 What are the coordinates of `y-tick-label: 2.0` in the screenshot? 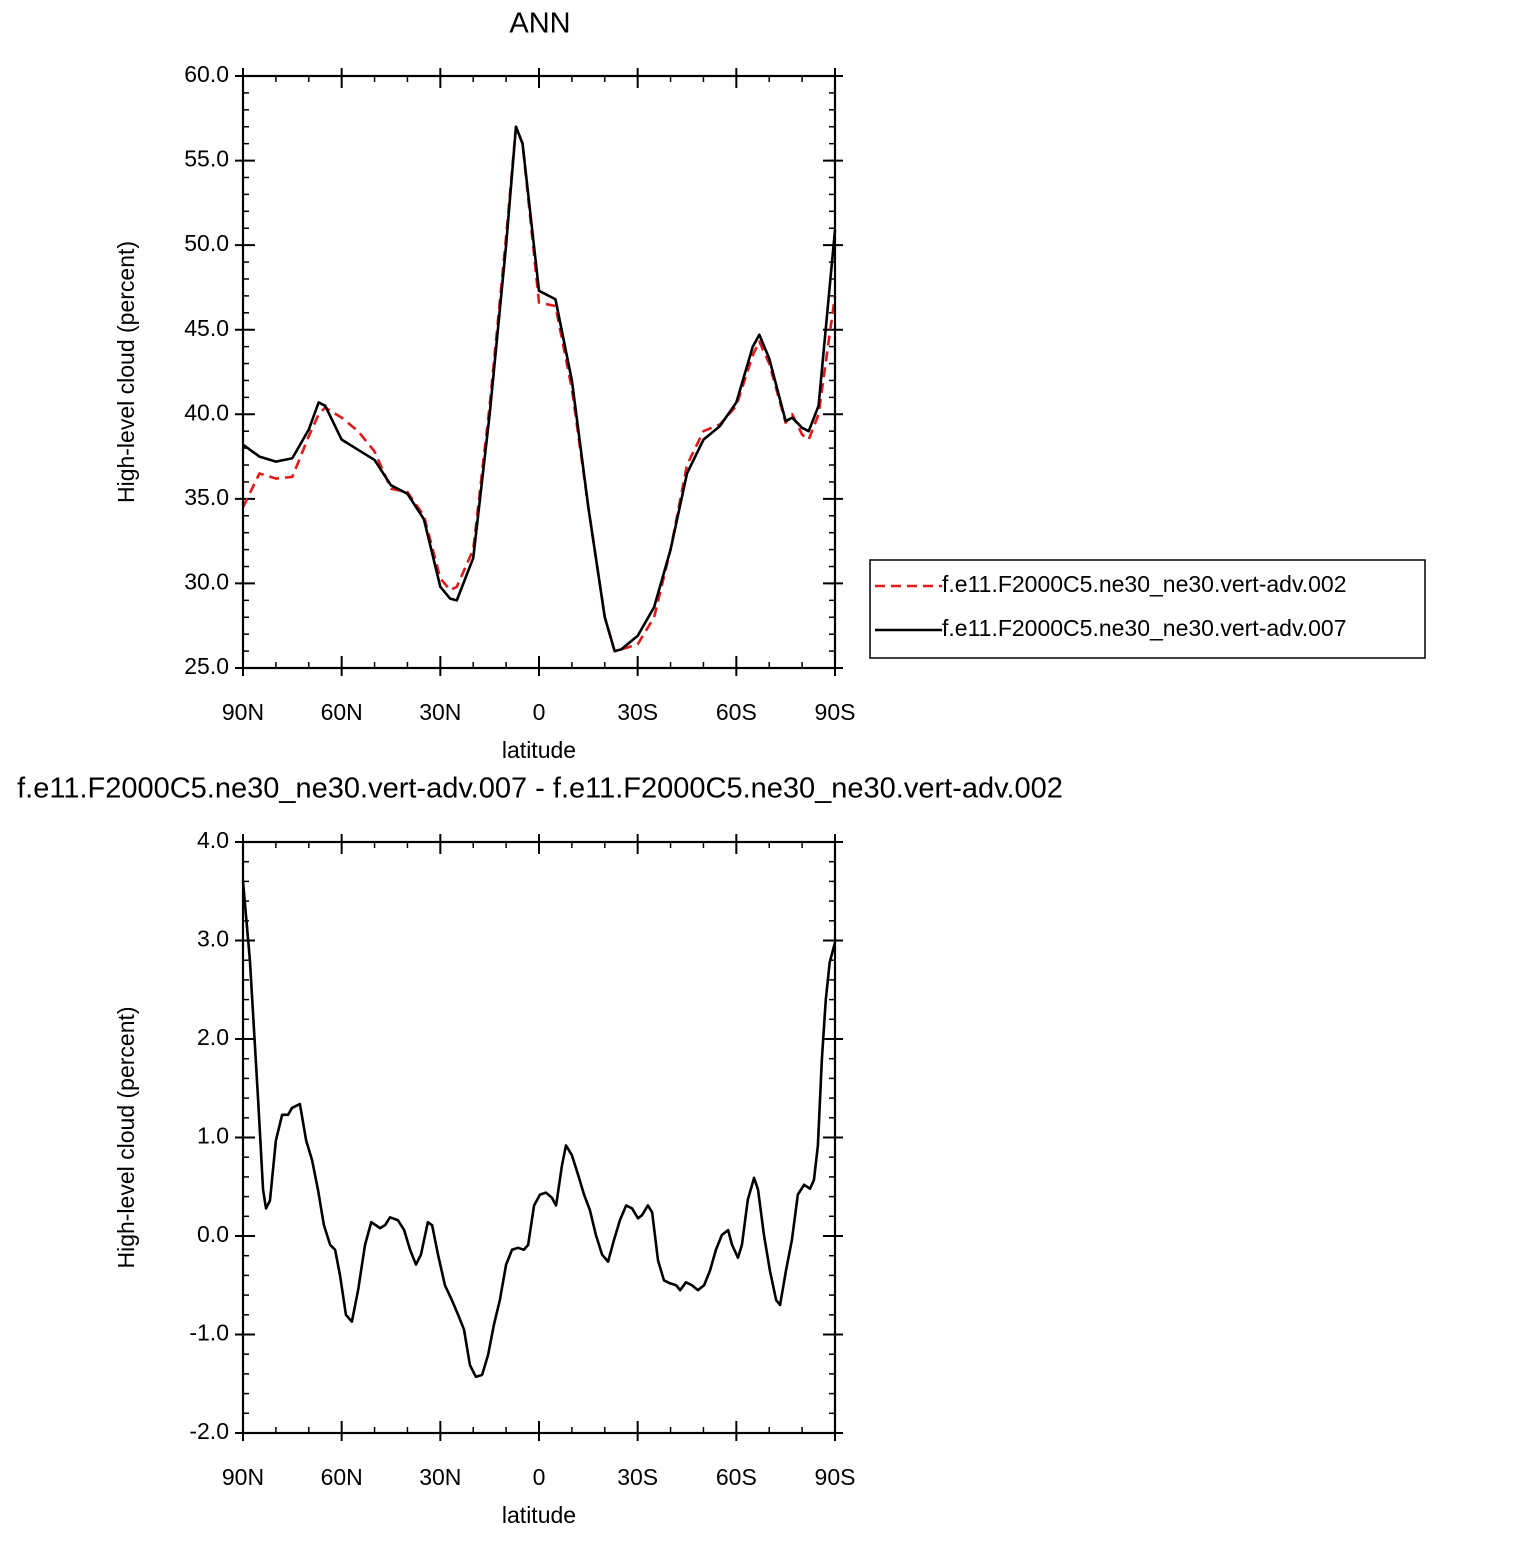 It's located at (213, 1037).